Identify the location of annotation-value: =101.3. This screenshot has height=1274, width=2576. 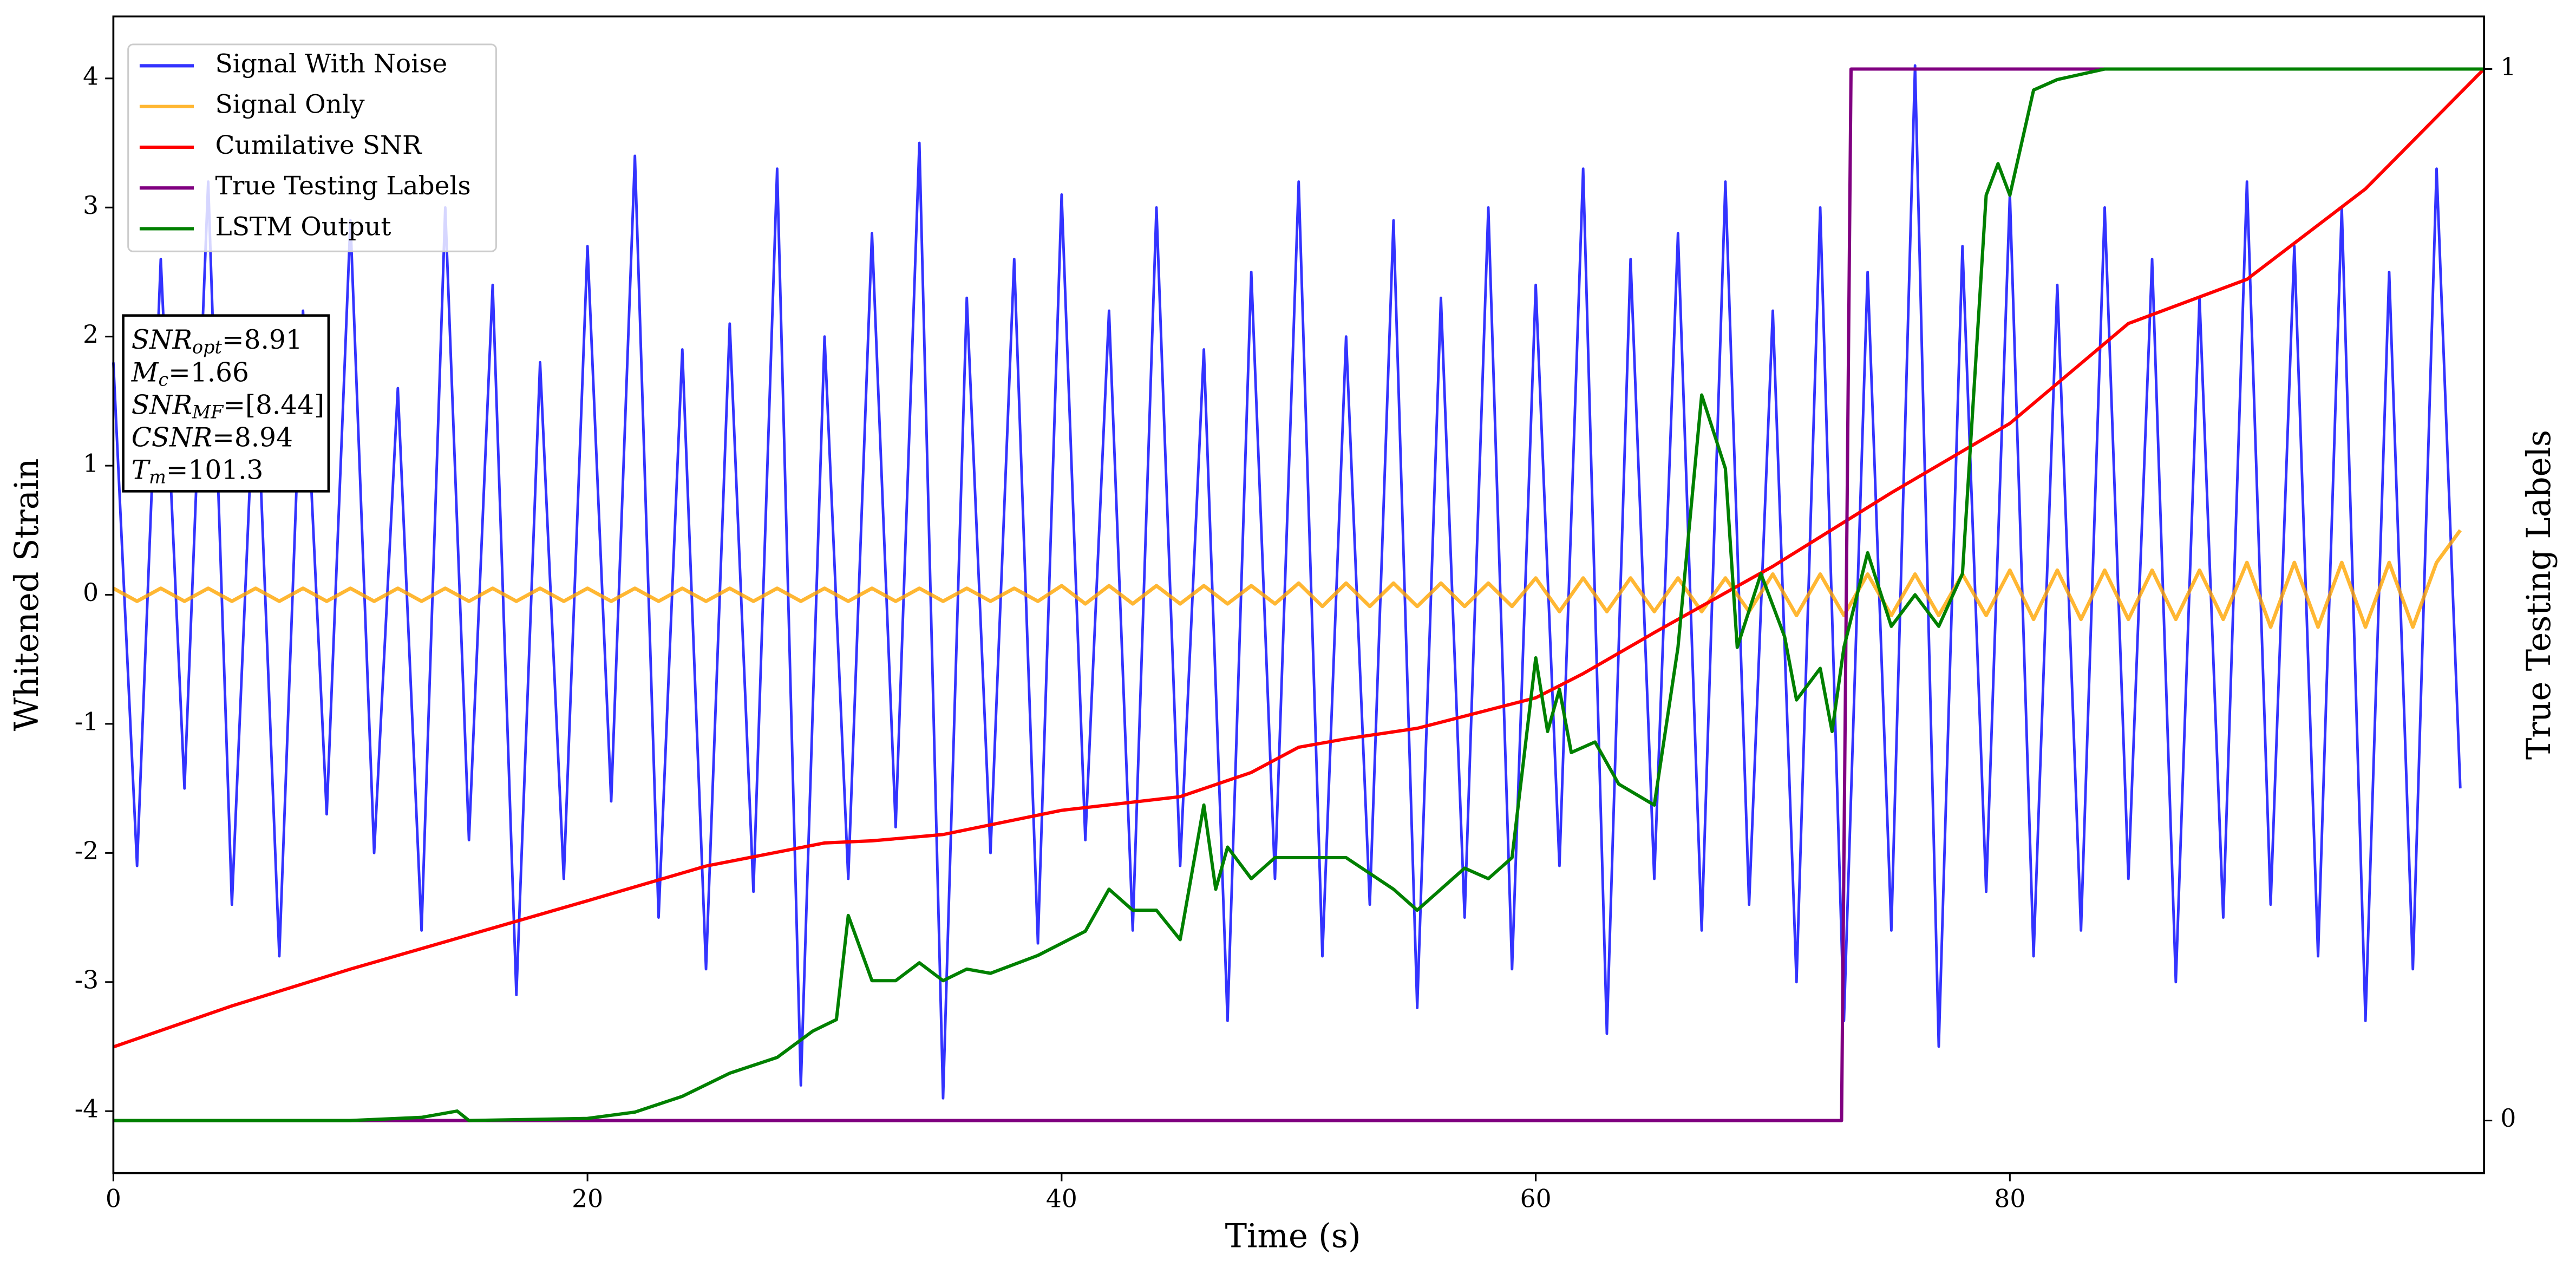
(215, 470).